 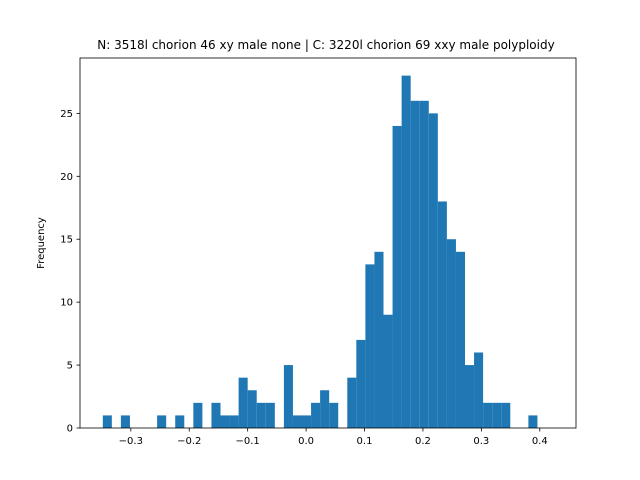 What do you see at coordinates (365, 441) in the screenshot?
I see `x-tick-label: 0.1` at bounding box center [365, 441].